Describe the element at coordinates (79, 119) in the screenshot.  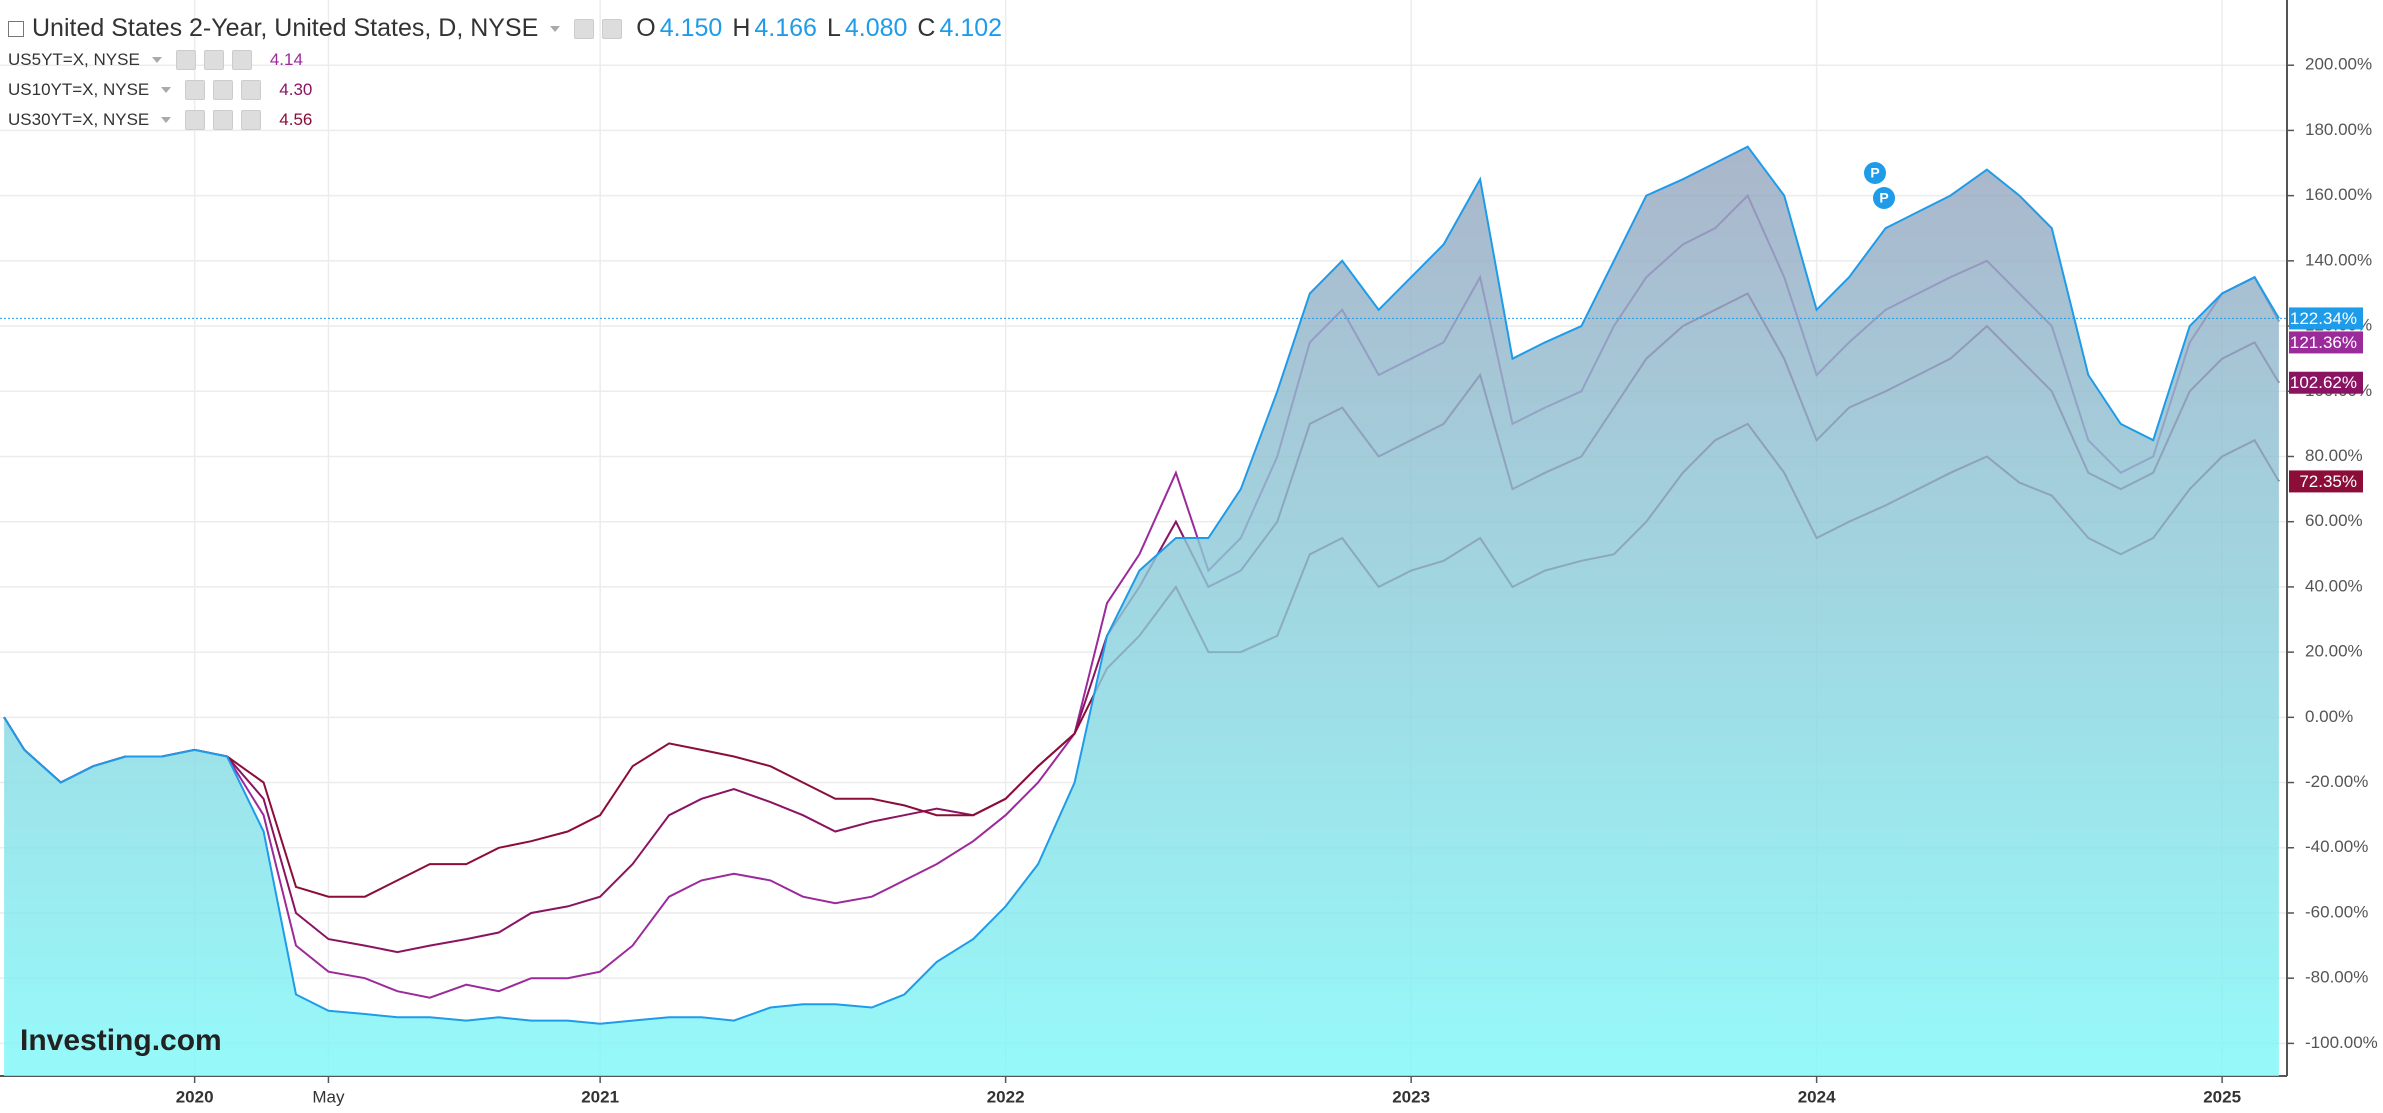
I see `legend-name: US30YT=X, NYSE` at that location.